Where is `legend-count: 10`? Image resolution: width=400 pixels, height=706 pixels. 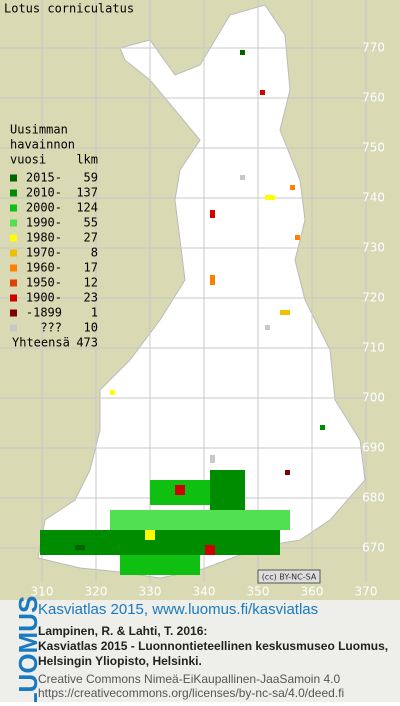 legend-count: 10 is located at coordinates (91, 328).